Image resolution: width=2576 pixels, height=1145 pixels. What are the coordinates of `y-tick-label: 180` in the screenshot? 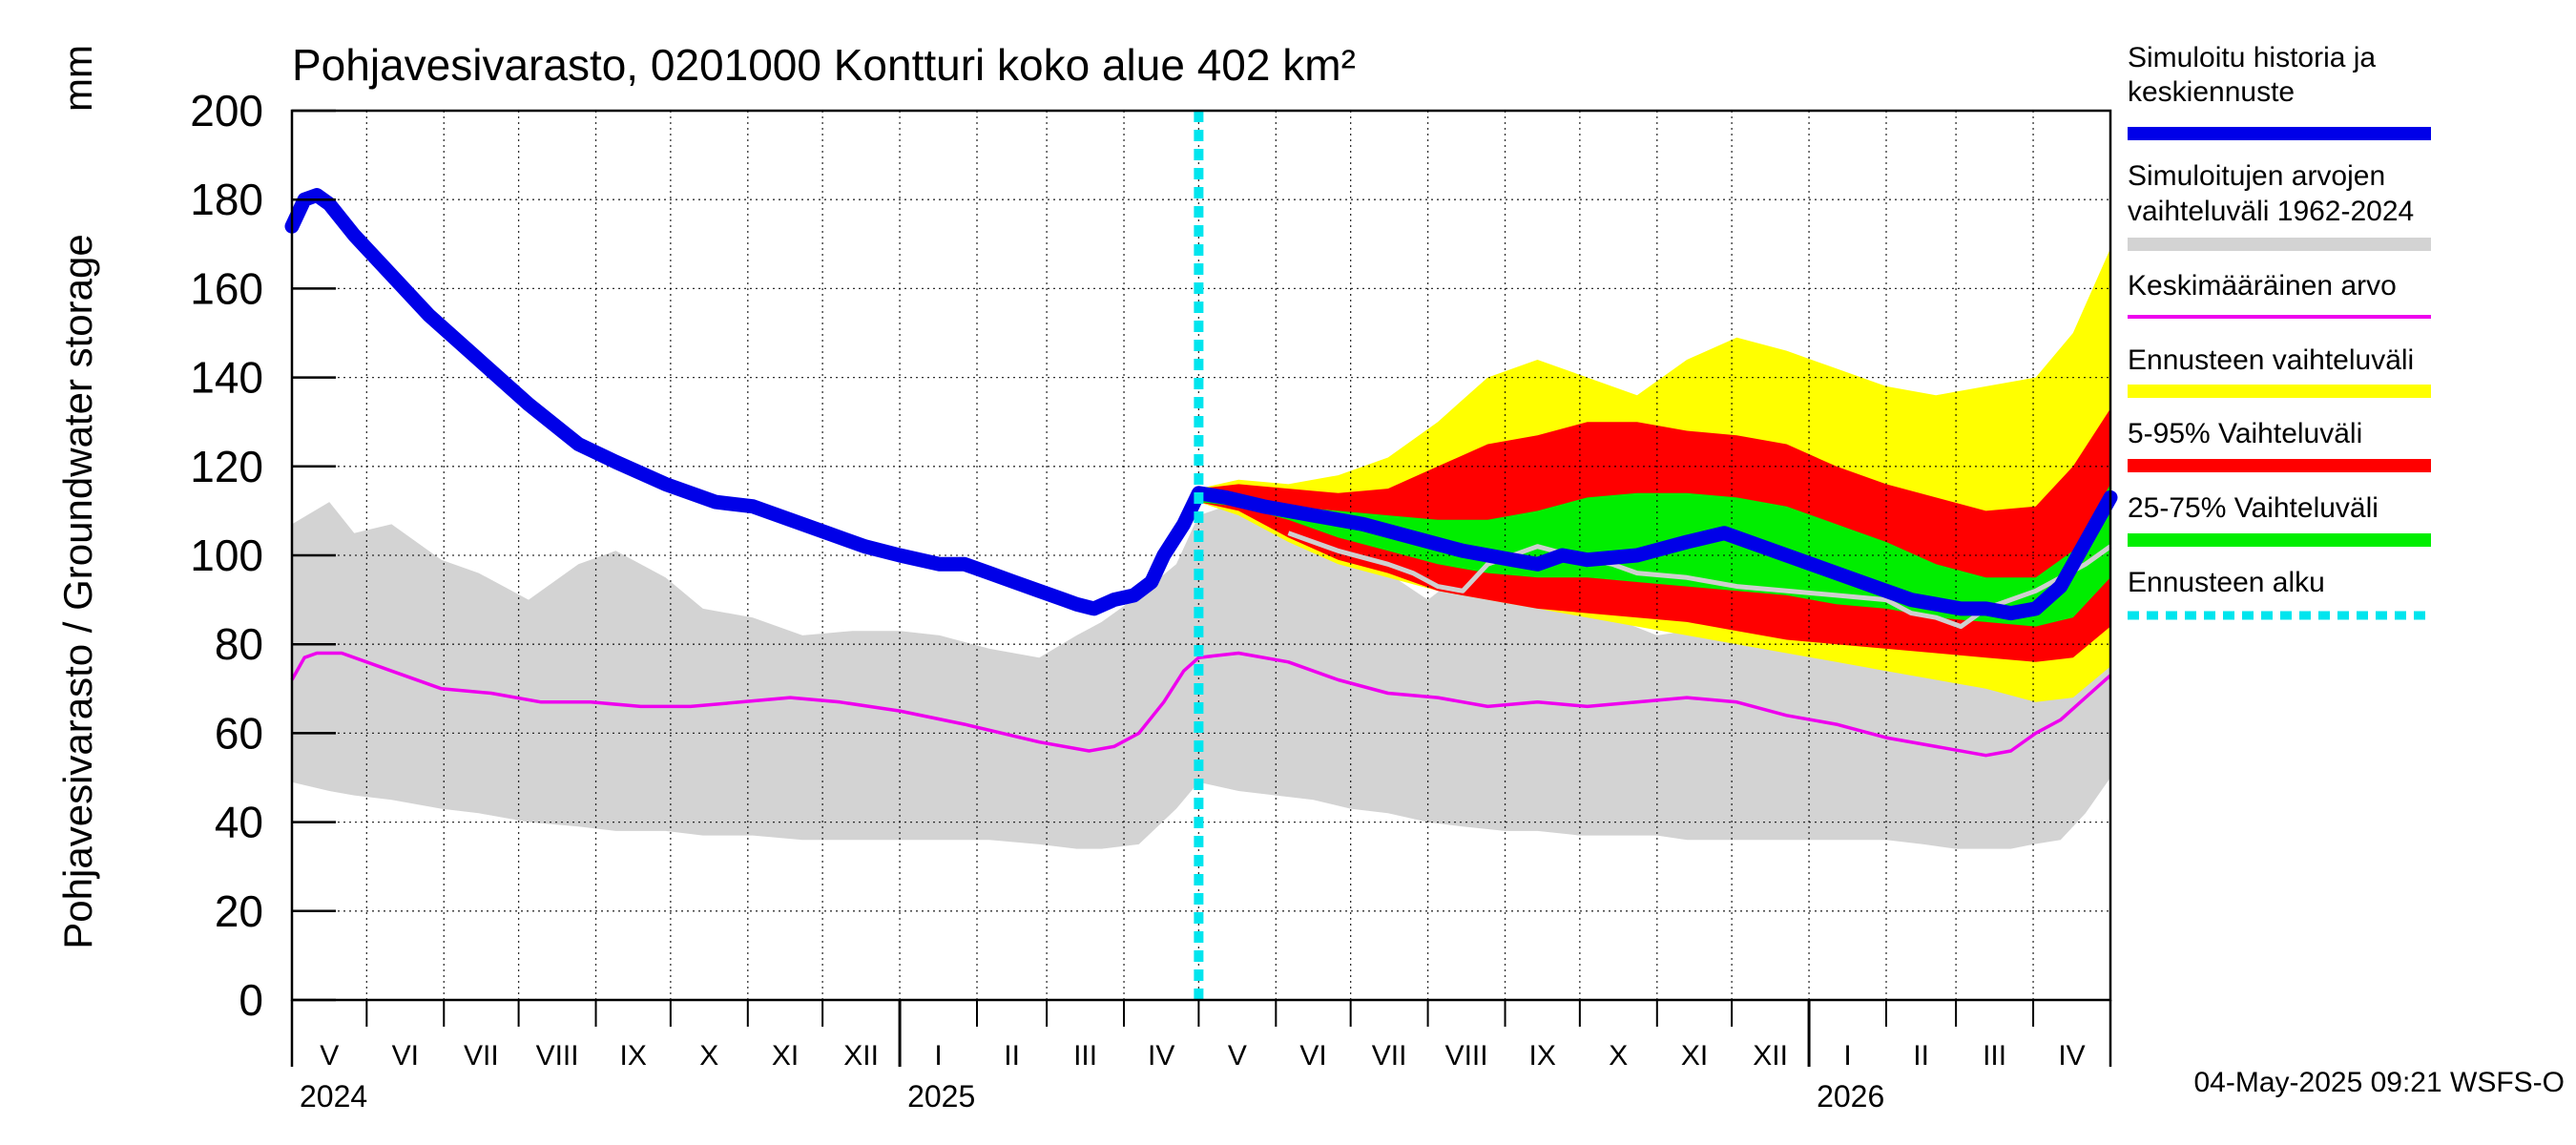 It's located at (226, 199).